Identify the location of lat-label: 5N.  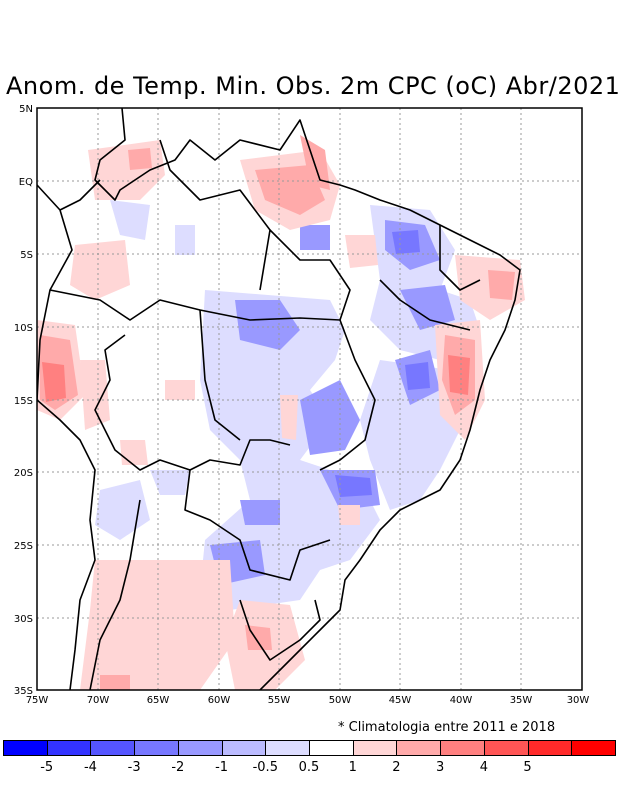
(26, 109).